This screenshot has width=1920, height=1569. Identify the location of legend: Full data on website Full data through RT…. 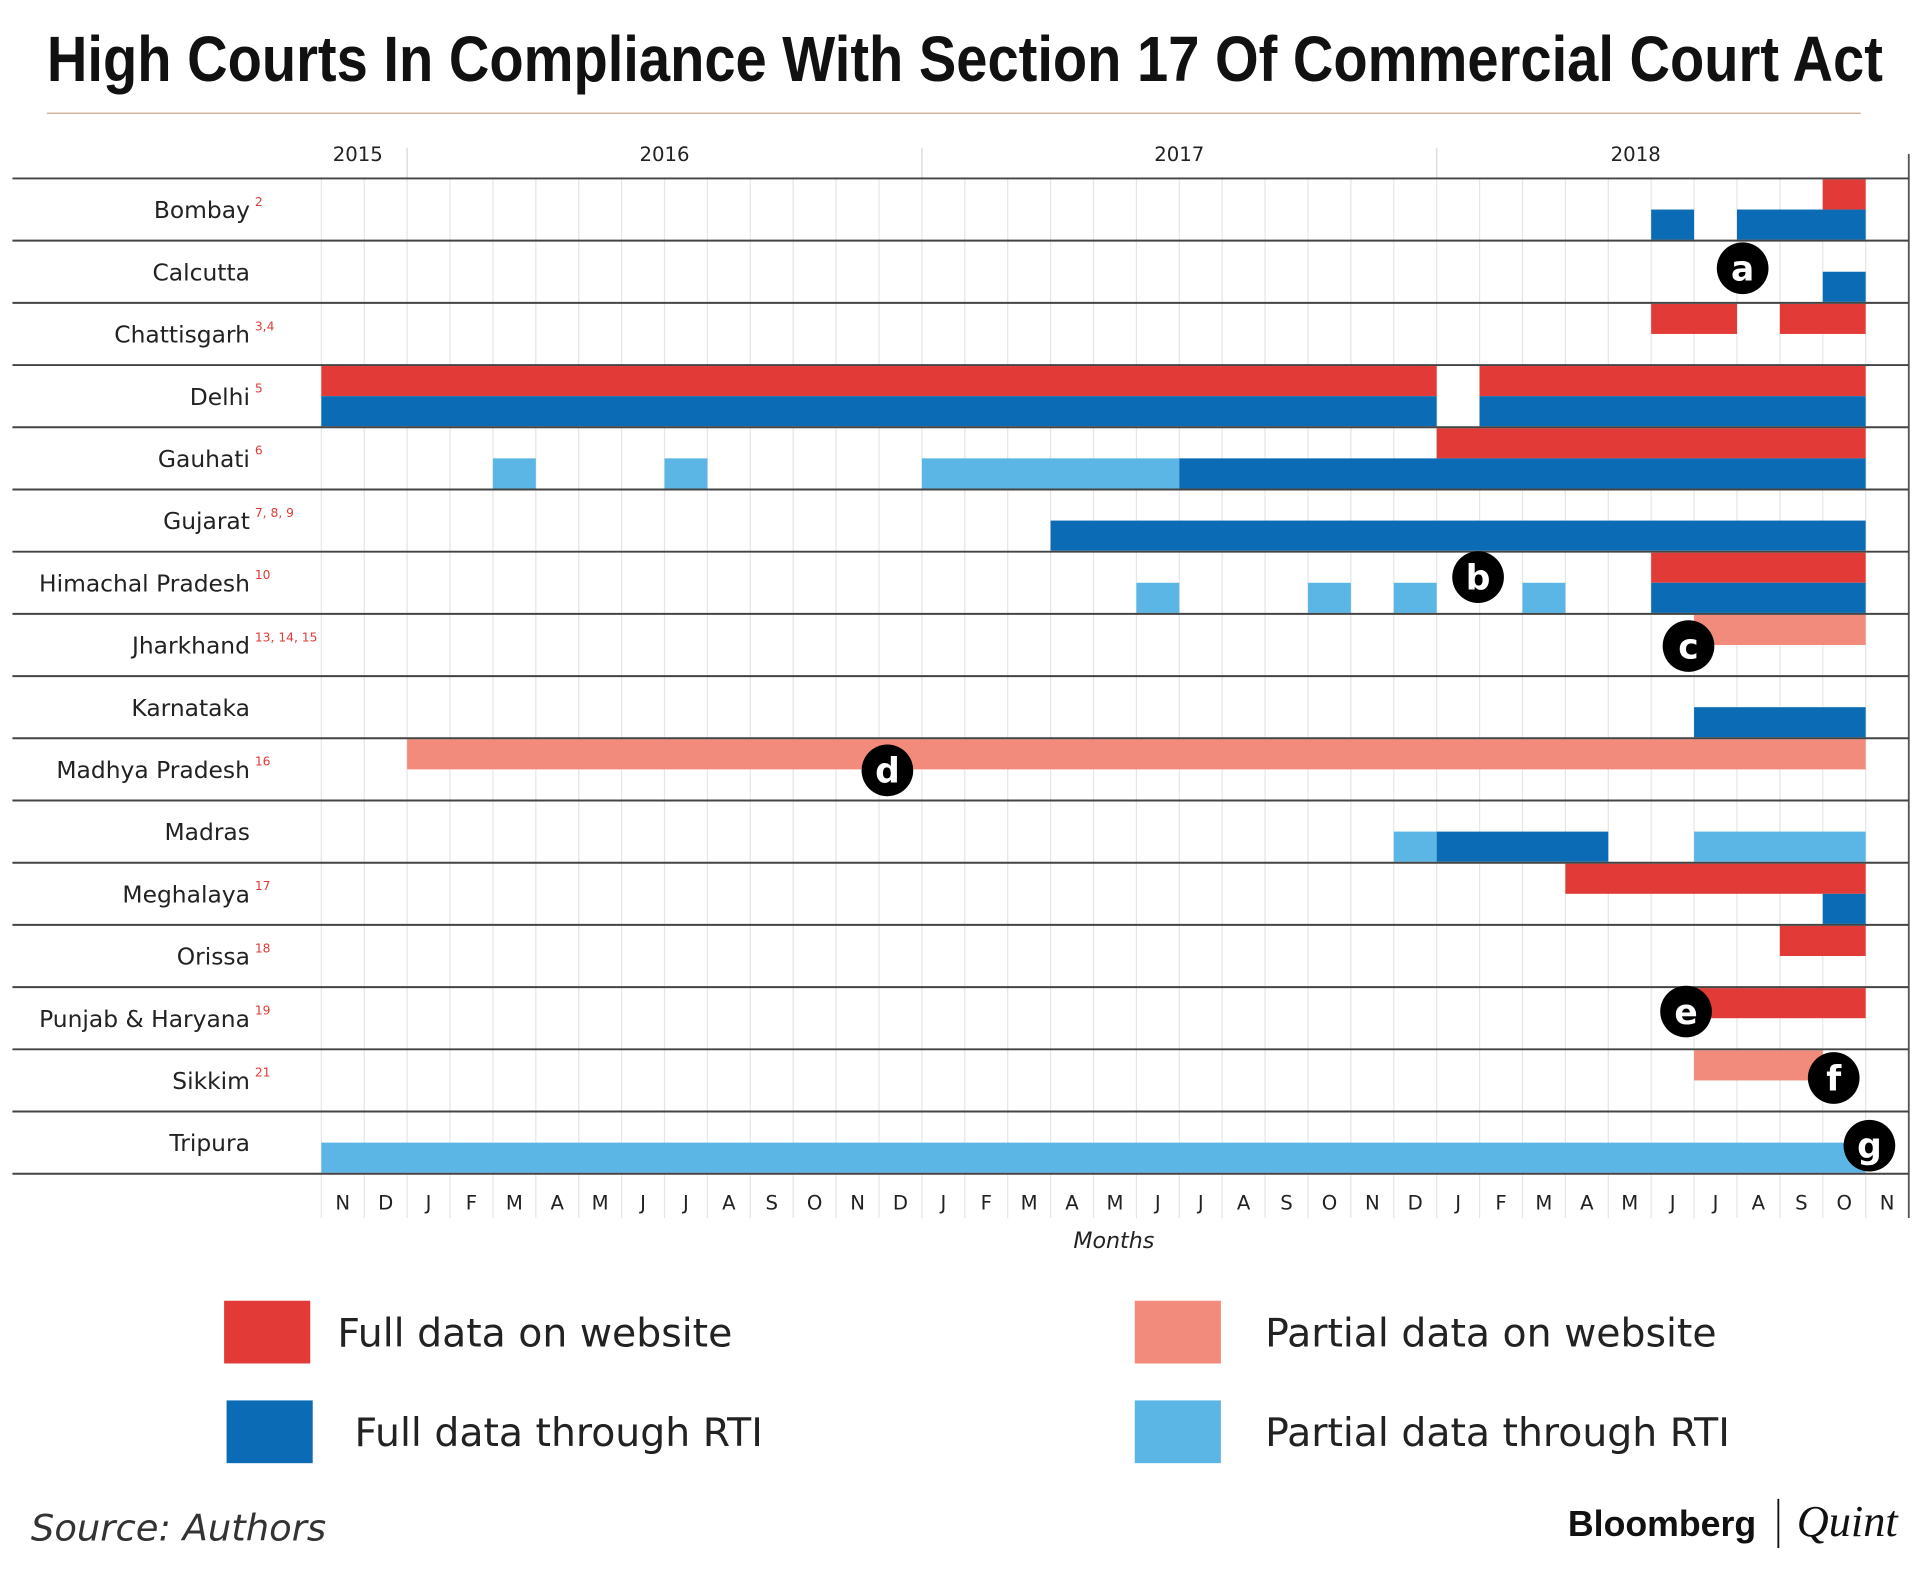
(977, 1382).